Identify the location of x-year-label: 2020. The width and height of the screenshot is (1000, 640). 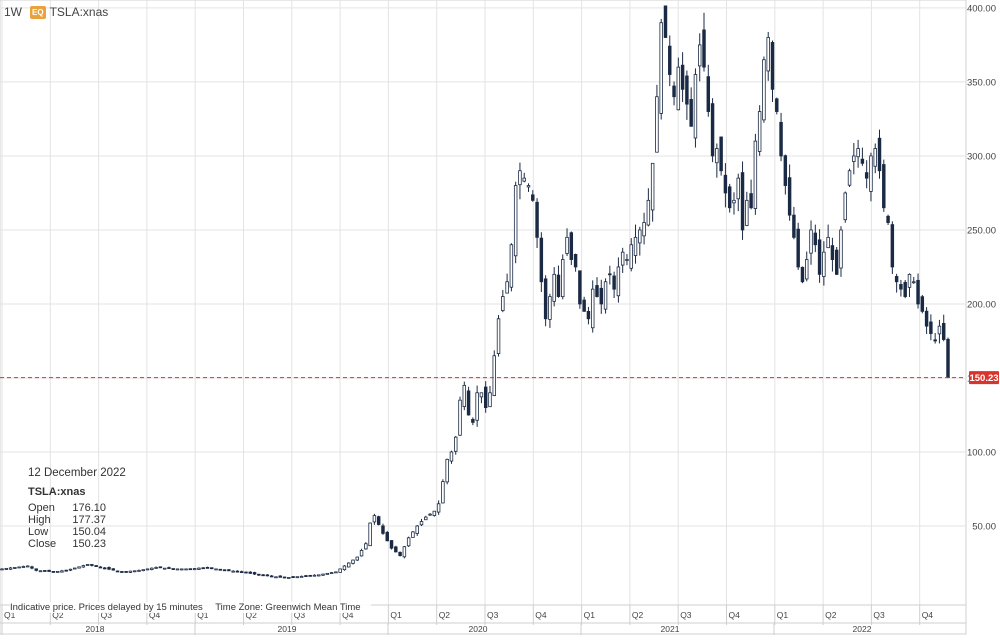
(478, 629).